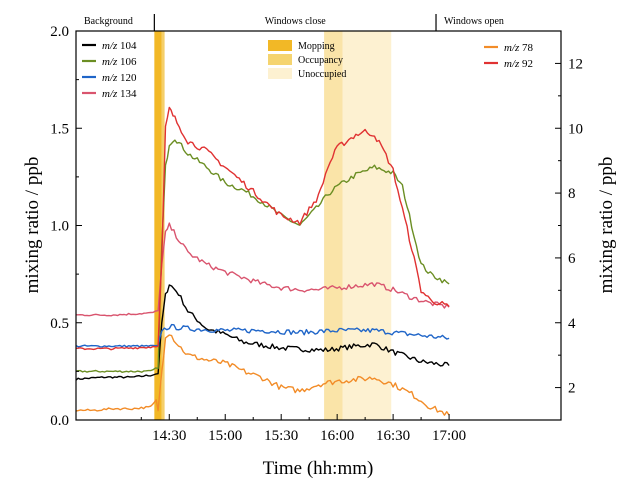 Image resolution: width=633 pixels, height=490 pixels. Describe the element at coordinates (59, 421) in the screenshot. I see `y-left-tick-label: 0.0` at that location.